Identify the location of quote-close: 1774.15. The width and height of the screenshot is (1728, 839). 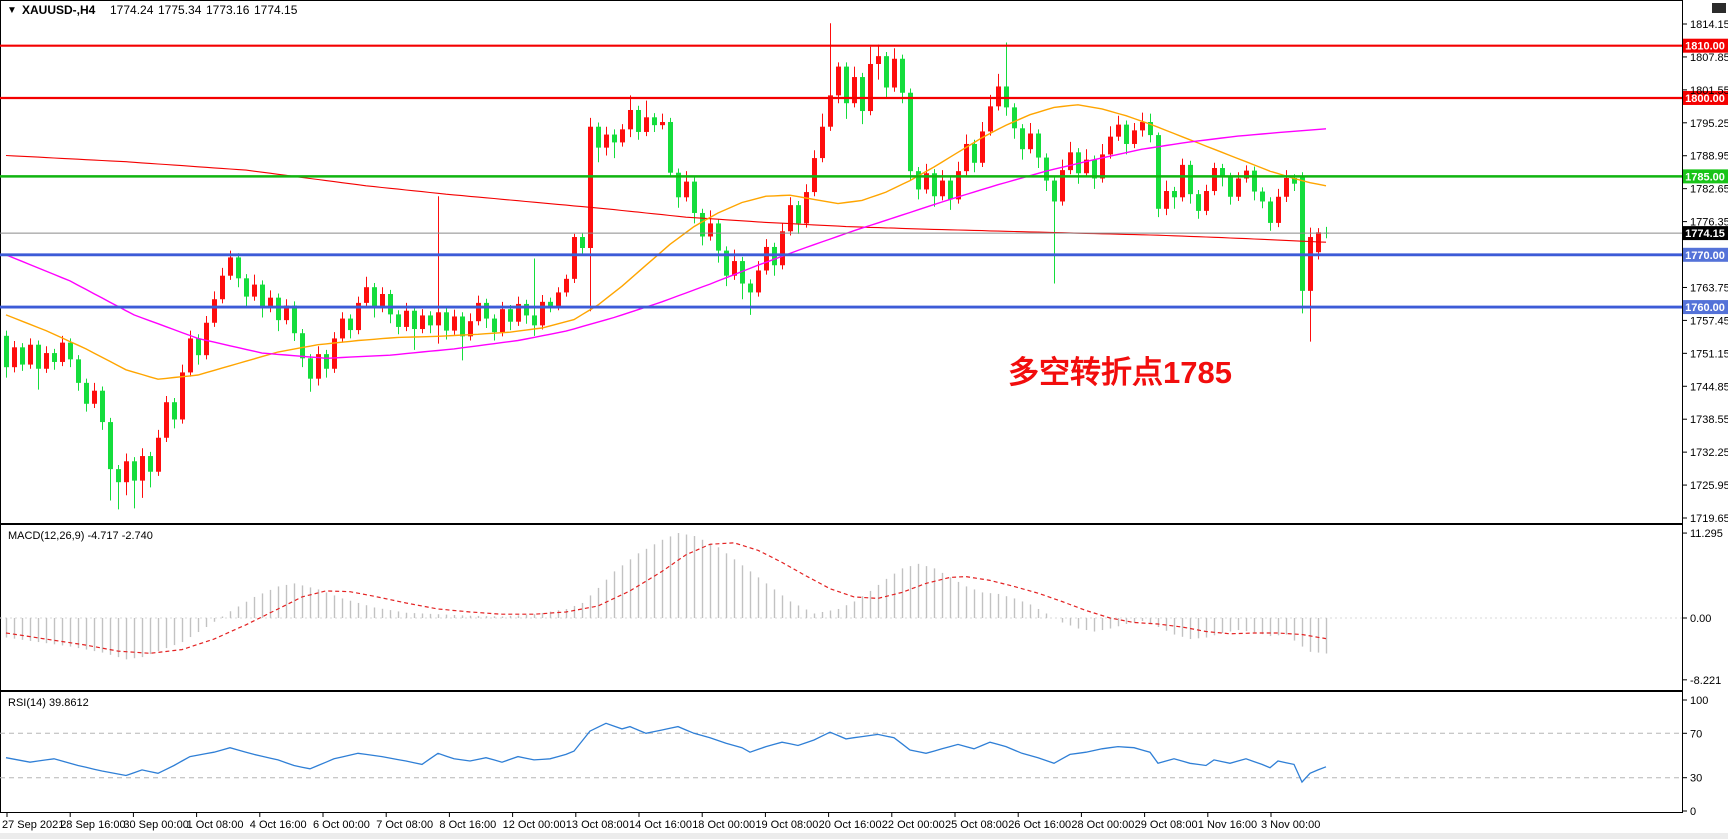
(276, 10).